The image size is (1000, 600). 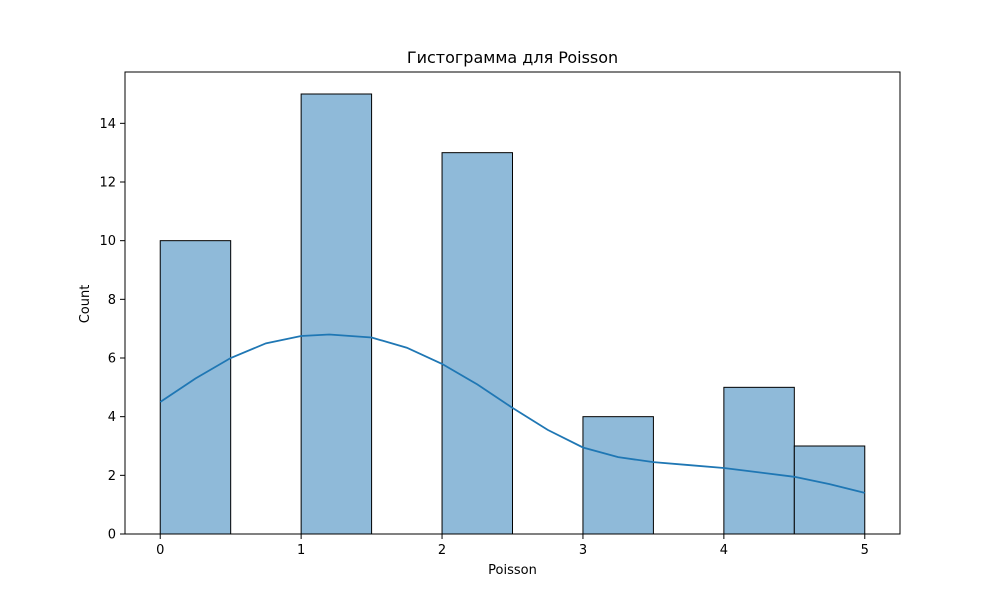 What do you see at coordinates (160, 550) in the screenshot?
I see `x-tick-label-0: 0` at bounding box center [160, 550].